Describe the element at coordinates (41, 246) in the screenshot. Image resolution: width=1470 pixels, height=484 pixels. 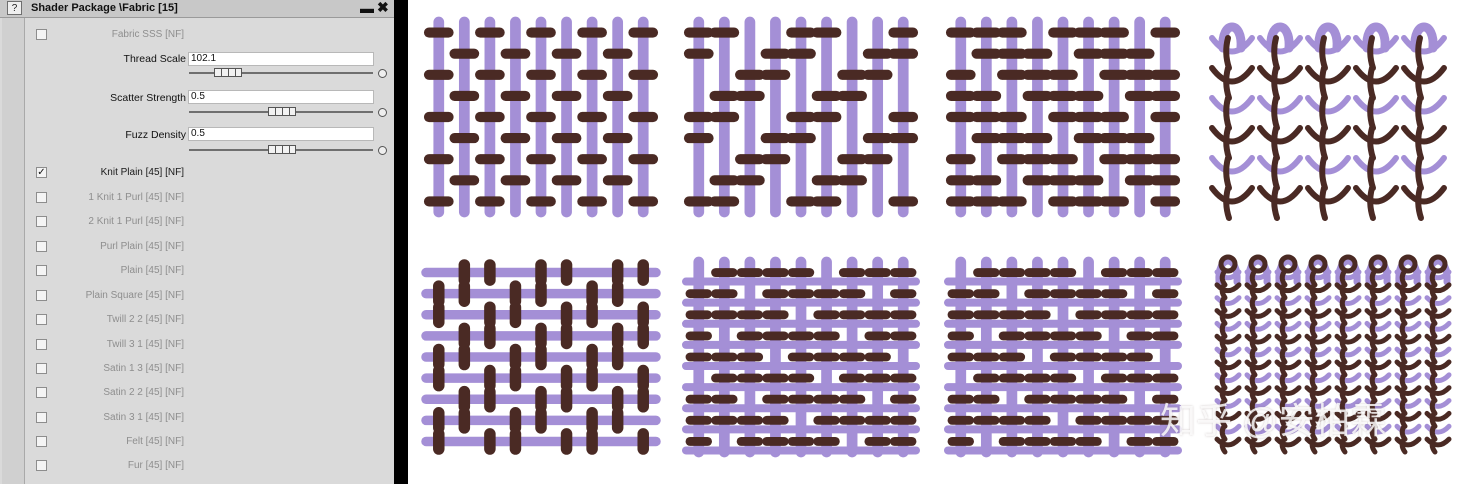
I see `checkbox-purl-plain` at that location.